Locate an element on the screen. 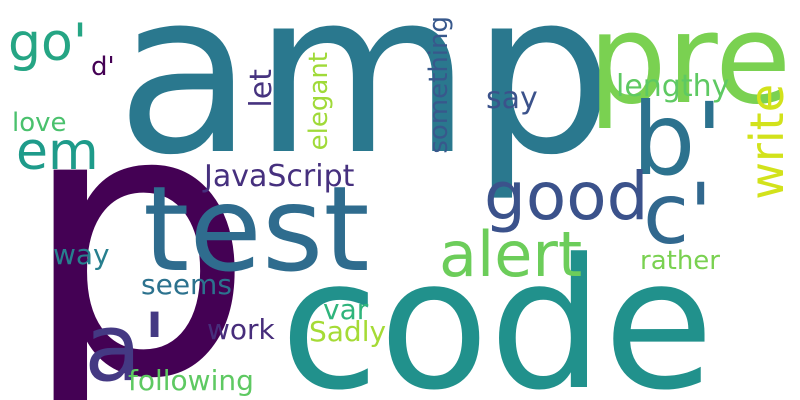  word-elegant: elegant is located at coordinates (319, 101).